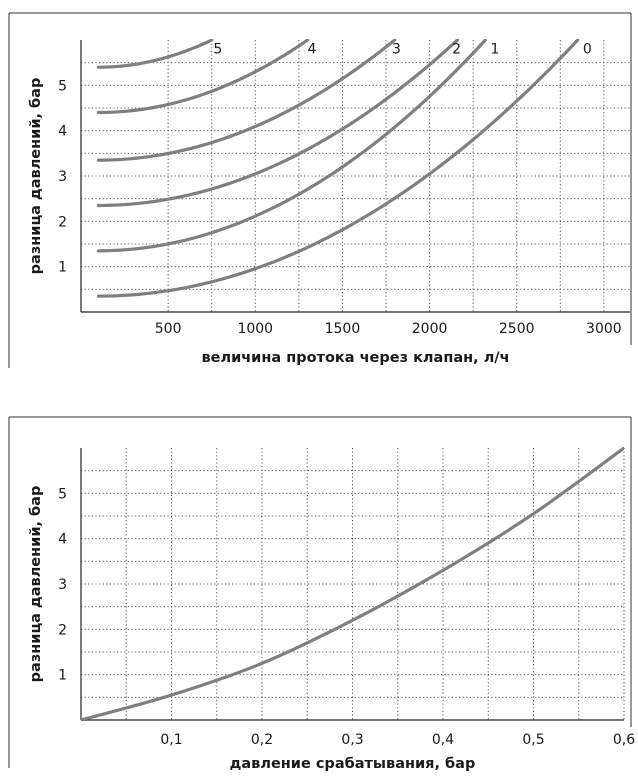 Image resolution: width=638 pixels, height=776 pixels. What do you see at coordinates (624, 740) in the screenshot?
I see `x-tick-label: 0,6` at bounding box center [624, 740].